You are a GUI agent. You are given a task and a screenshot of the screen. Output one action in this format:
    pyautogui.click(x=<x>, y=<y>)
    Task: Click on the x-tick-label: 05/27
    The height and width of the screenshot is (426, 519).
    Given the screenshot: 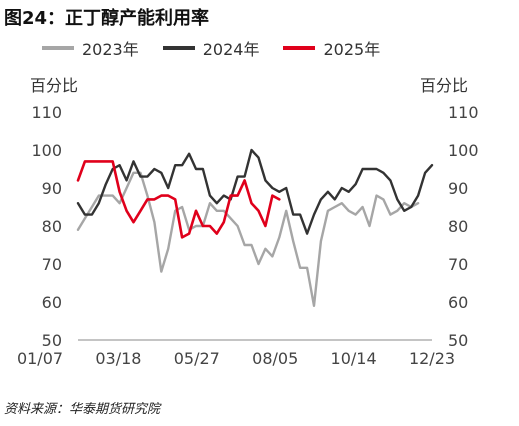 What is the action you would take?
    pyautogui.click(x=197, y=358)
    